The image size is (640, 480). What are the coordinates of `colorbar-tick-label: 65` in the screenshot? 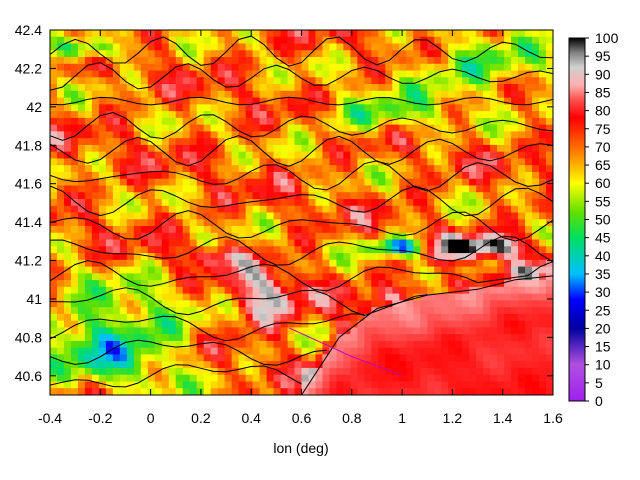 It's located at (603, 165).